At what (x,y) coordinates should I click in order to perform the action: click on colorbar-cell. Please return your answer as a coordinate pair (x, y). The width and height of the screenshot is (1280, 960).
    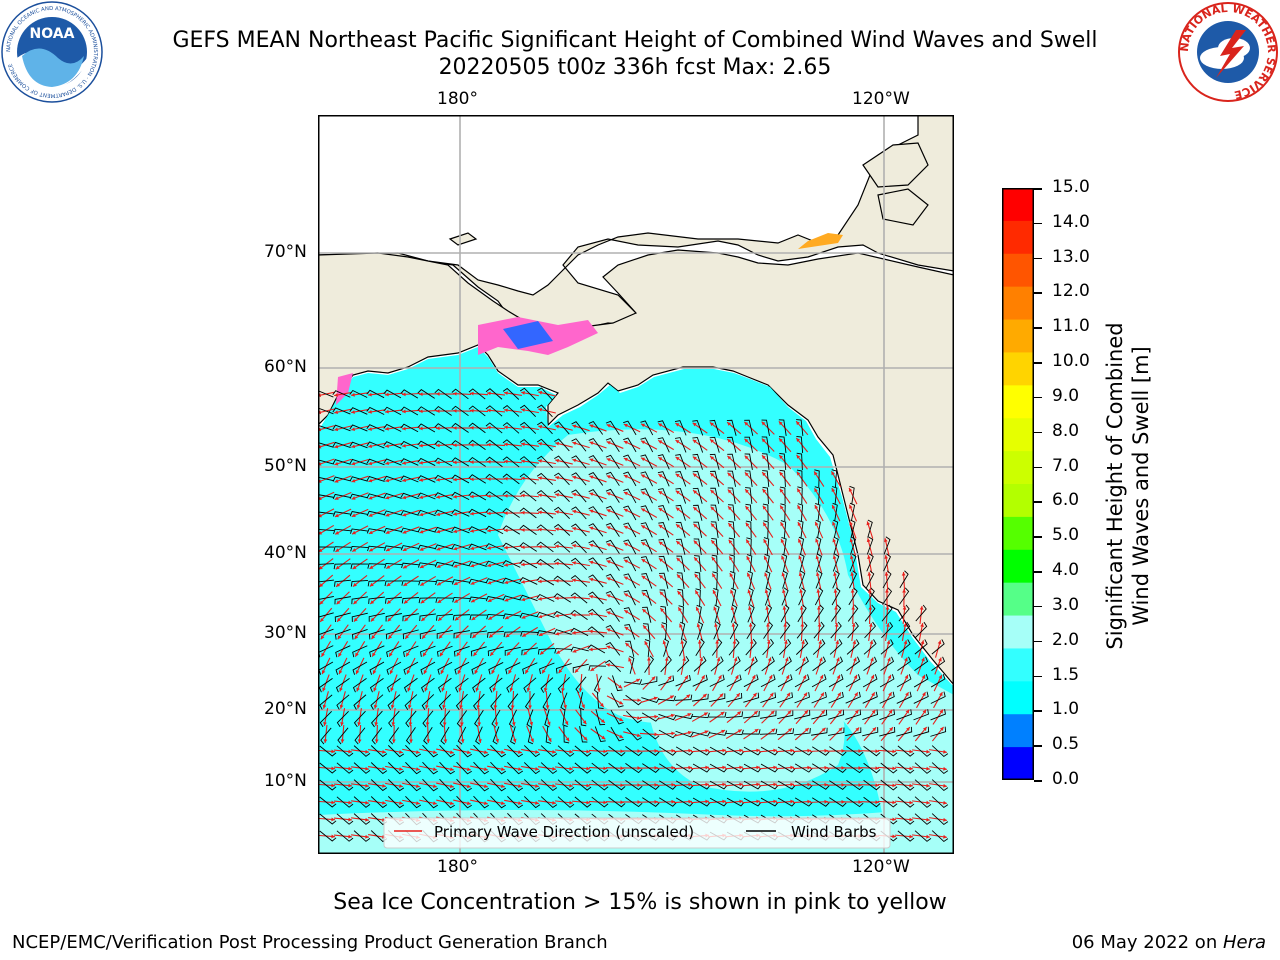
    Looking at the image, I should click on (1018, 665).